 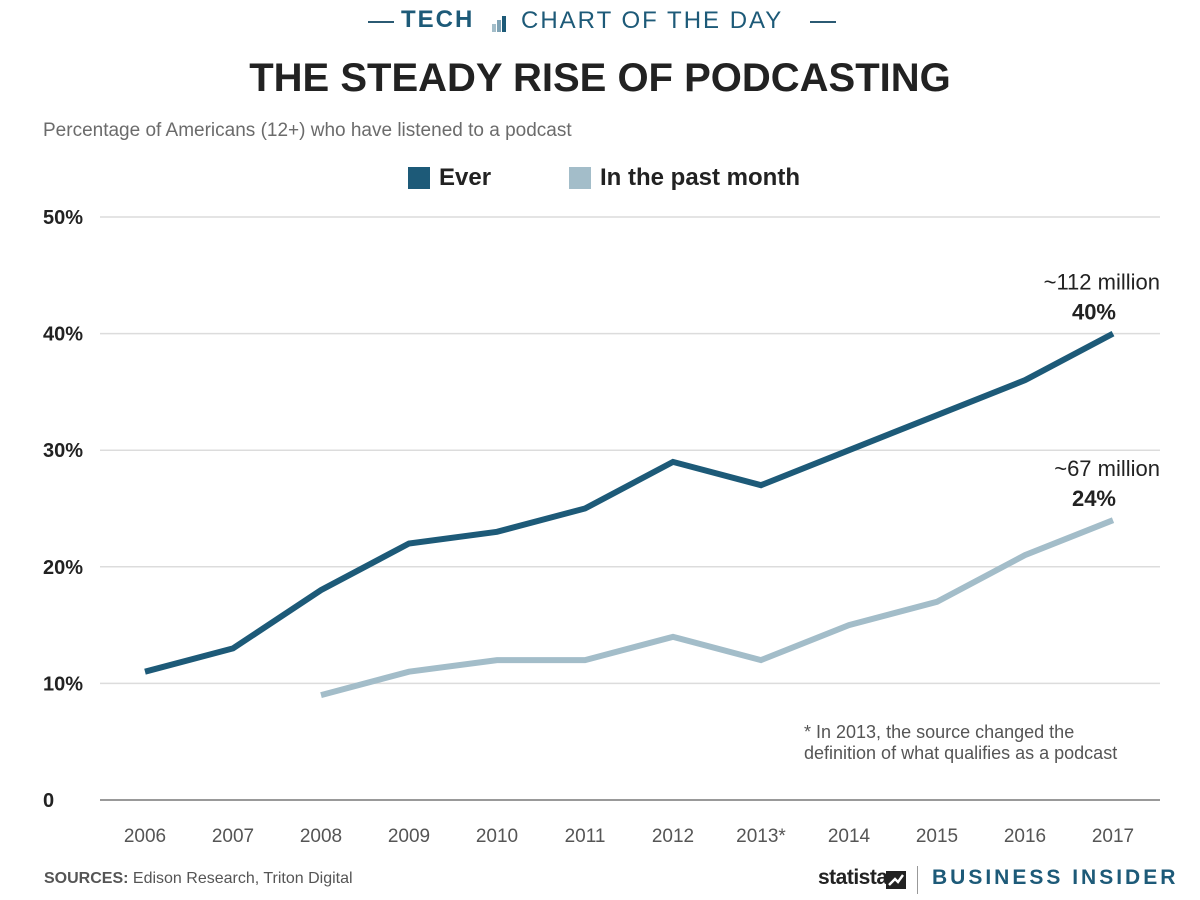 I want to click on annotation-value: 40%, so click(x=1094, y=312).